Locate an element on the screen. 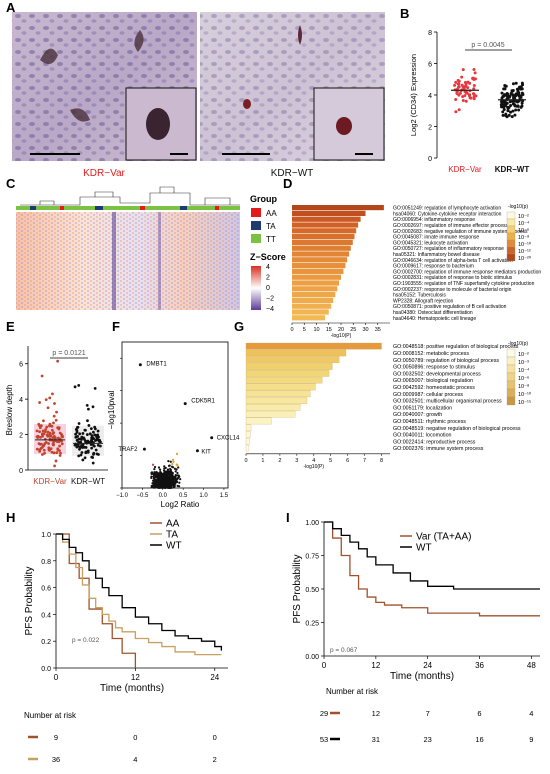 The height and width of the screenshot is (774, 550). risk-count: 0 is located at coordinates (135, 737).